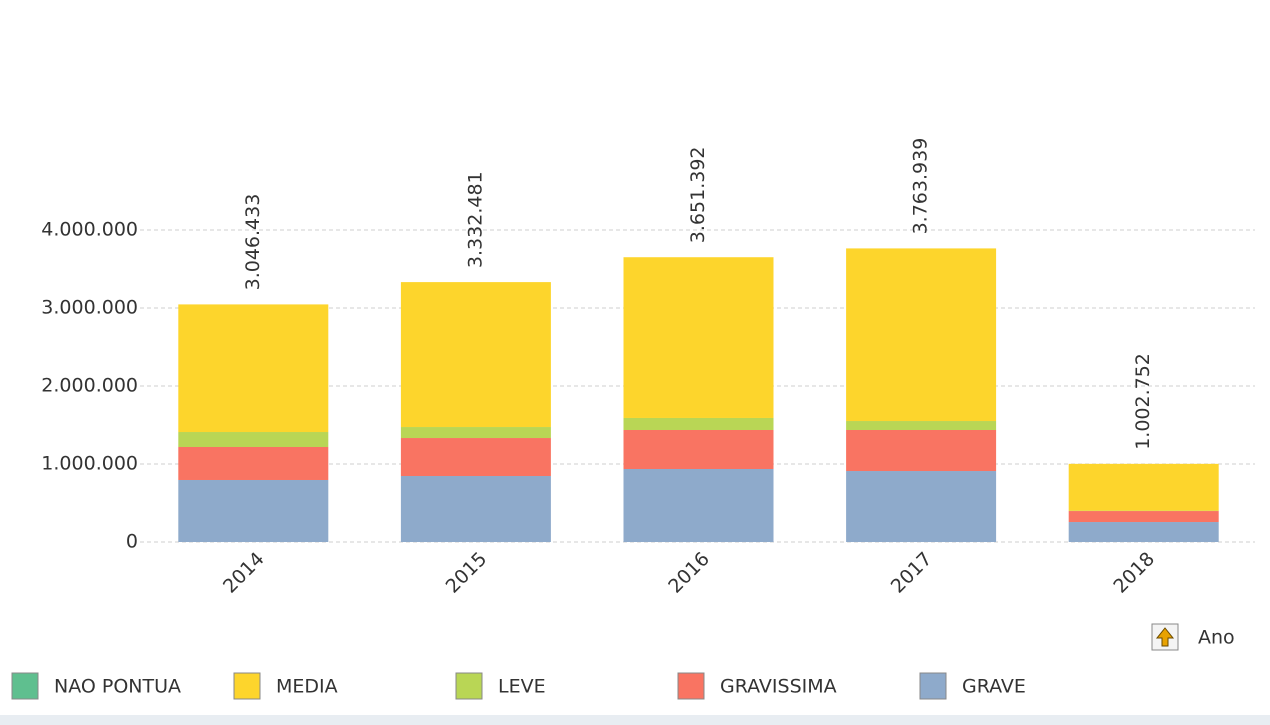 Image resolution: width=1270 pixels, height=725 pixels. What do you see at coordinates (467, 573) in the screenshot?
I see `x-tick-label: 2015` at bounding box center [467, 573].